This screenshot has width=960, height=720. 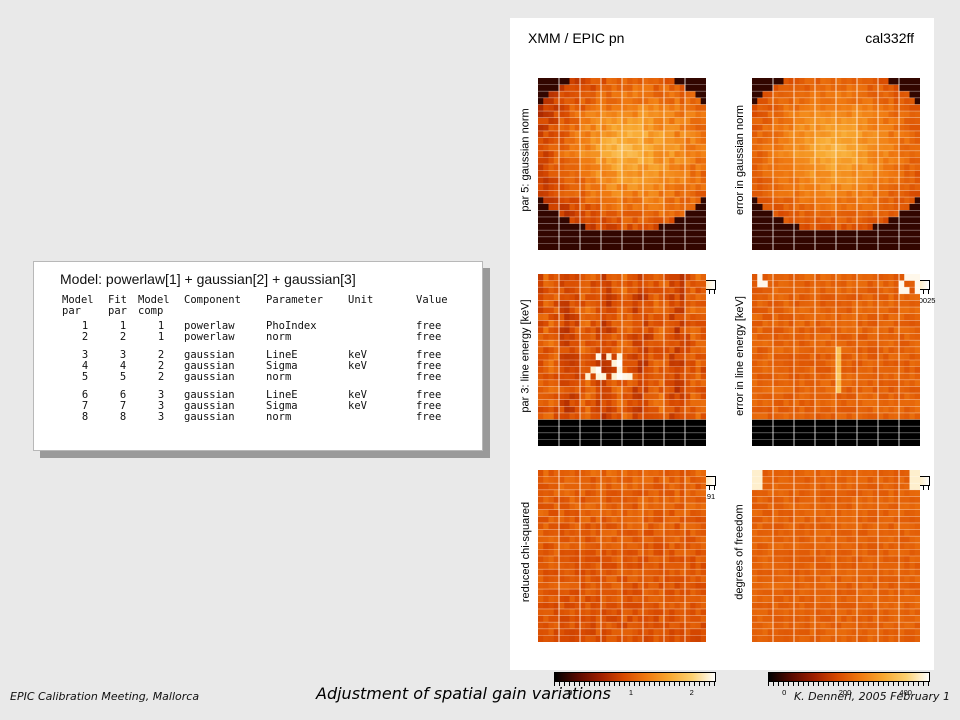 I want to click on table-row: 3 3 2 gaussian LineE keV free, so click(x=259, y=352).